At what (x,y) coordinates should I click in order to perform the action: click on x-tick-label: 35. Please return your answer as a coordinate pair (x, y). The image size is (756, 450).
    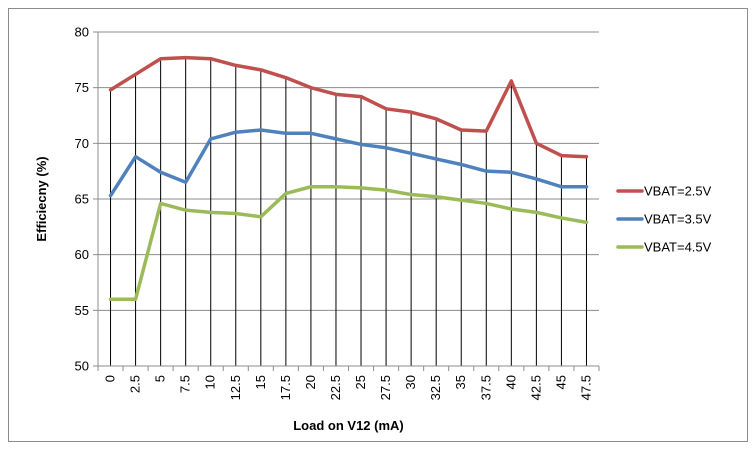
    Looking at the image, I should click on (460, 382).